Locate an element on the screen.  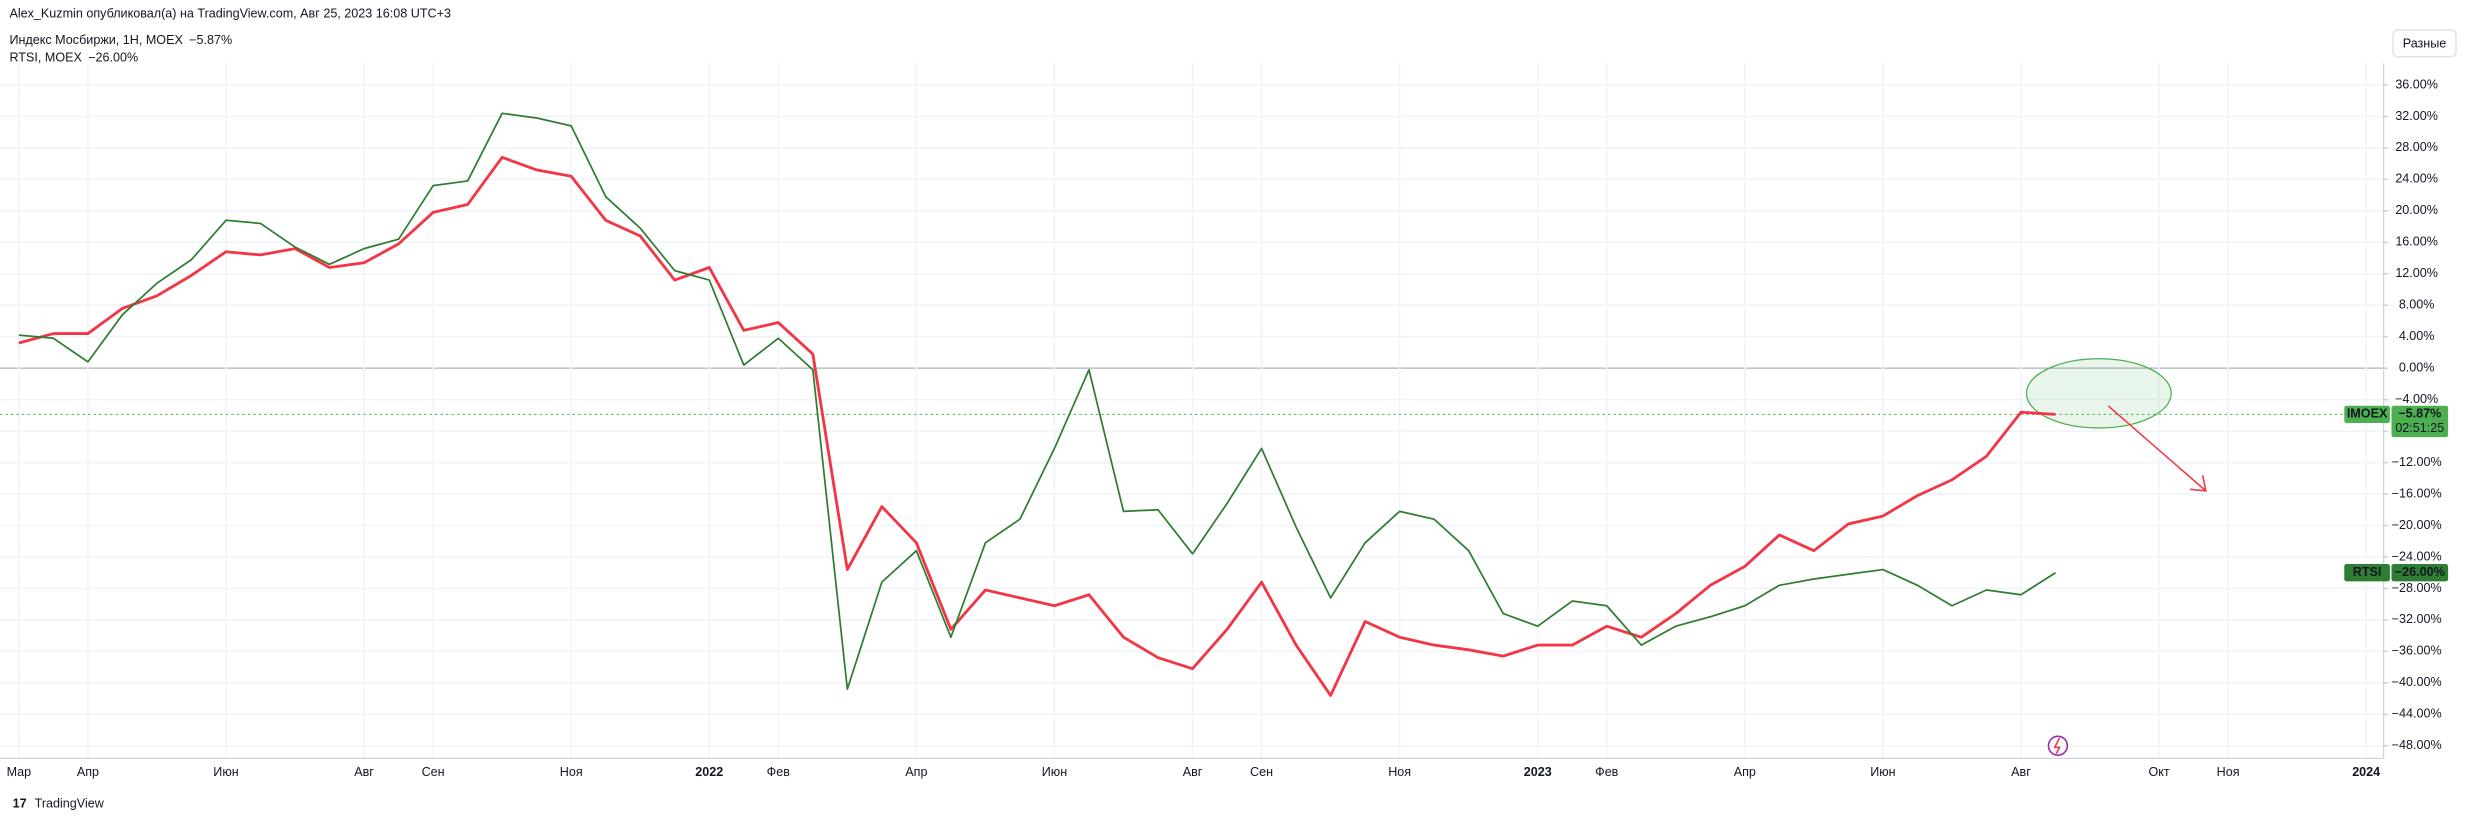
events-icon is located at coordinates (2058, 746).